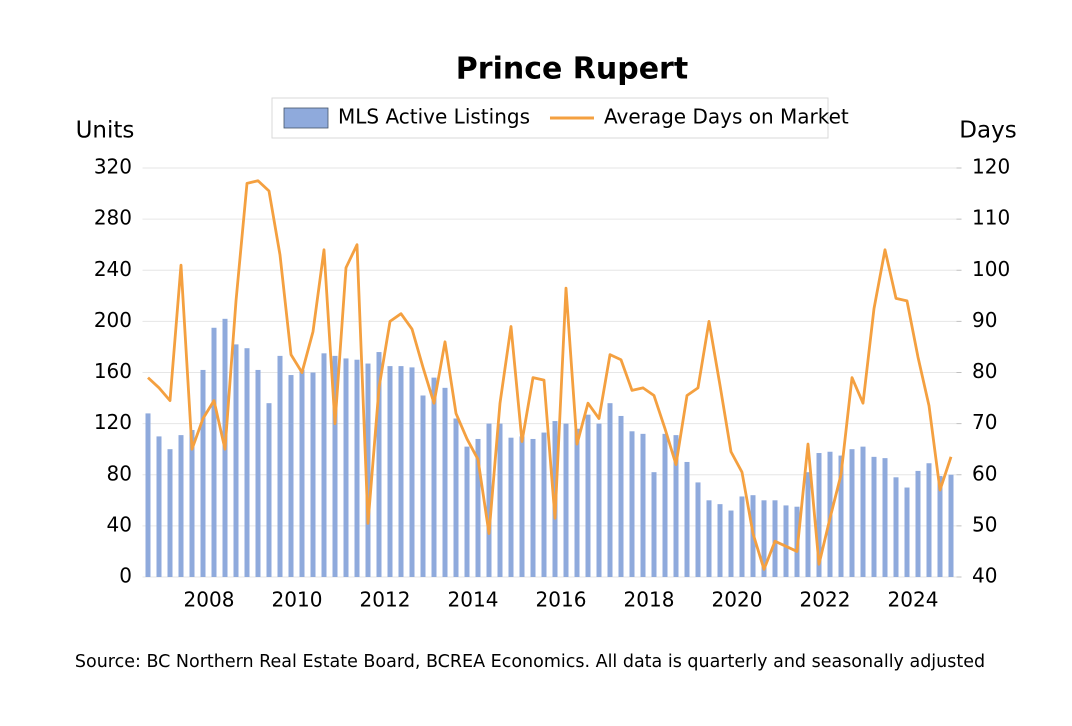 This screenshot has width=1072, height=726. Describe the element at coordinates (737, 600) in the screenshot. I see `x-tick-label: 2020` at that location.